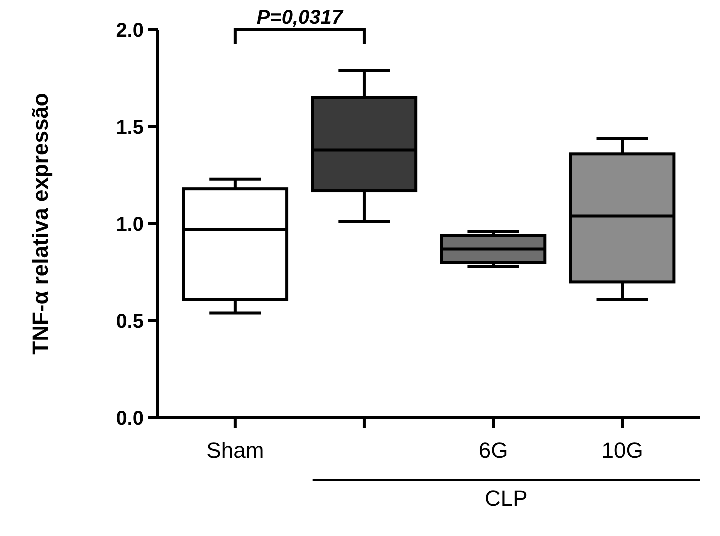 The height and width of the screenshot is (536, 720). Describe the element at coordinates (130, 31) in the screenshot. I see `y-tick-label: 2.0` at that location.